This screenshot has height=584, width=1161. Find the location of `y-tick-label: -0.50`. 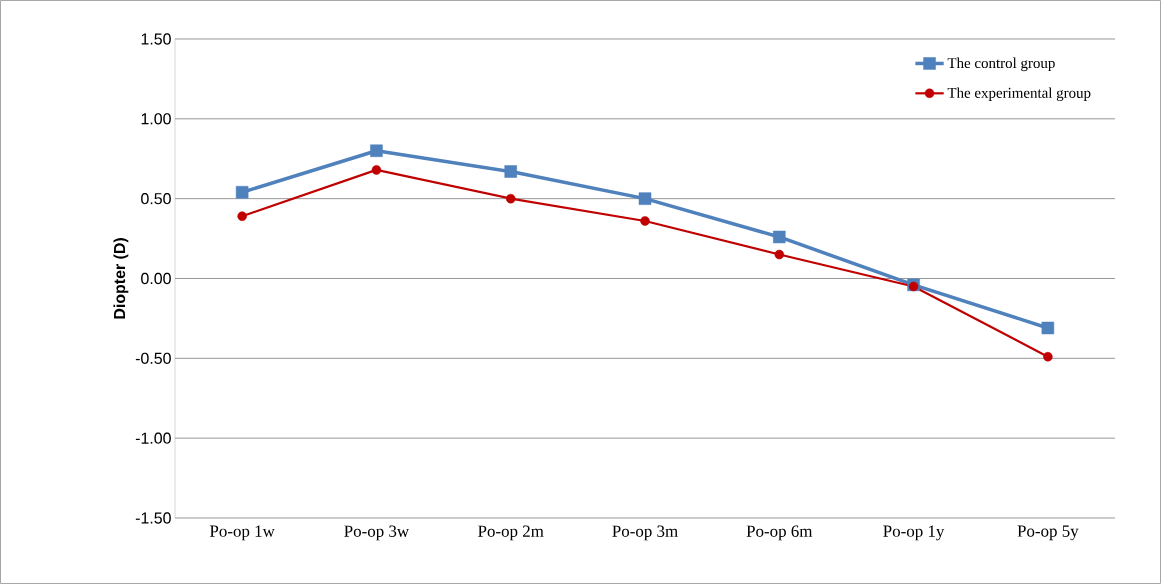

y-tick-label: -0.50 is located at coordinates (153, 358).